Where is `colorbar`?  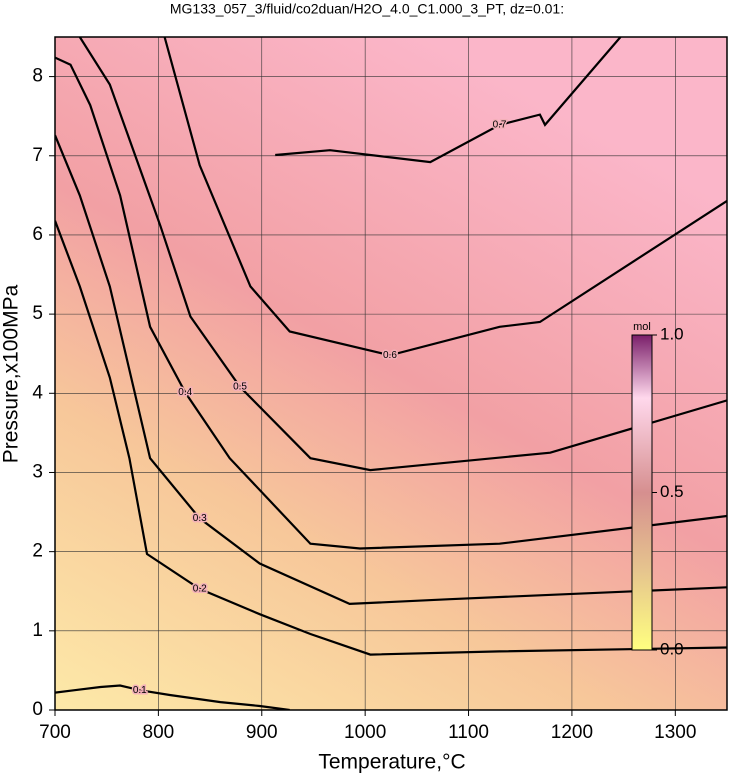
colorbar is located at coordinates (642, 492).